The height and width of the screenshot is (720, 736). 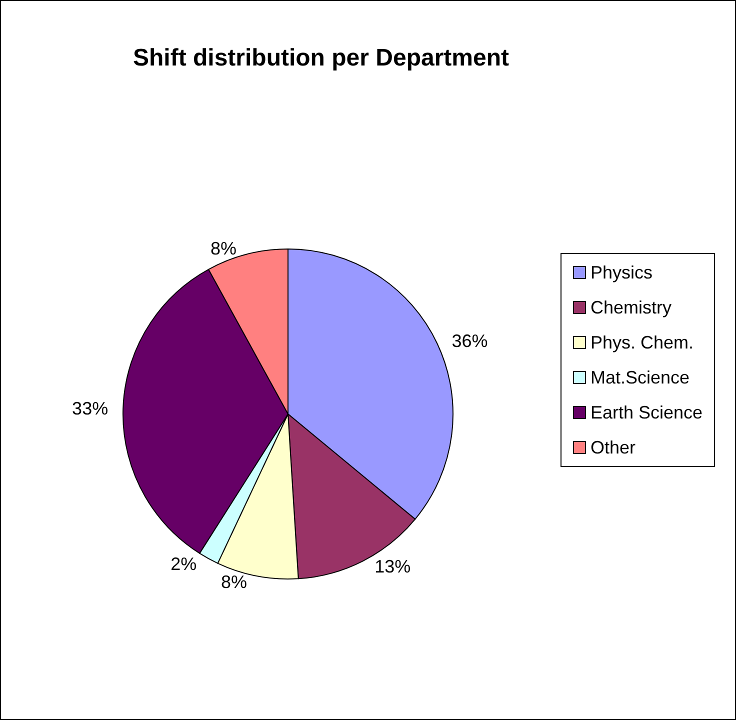 What do you see at coordinates (613, 448) in the screenshot?
I see `legend-label: Other` at bounding box center [613, 448].